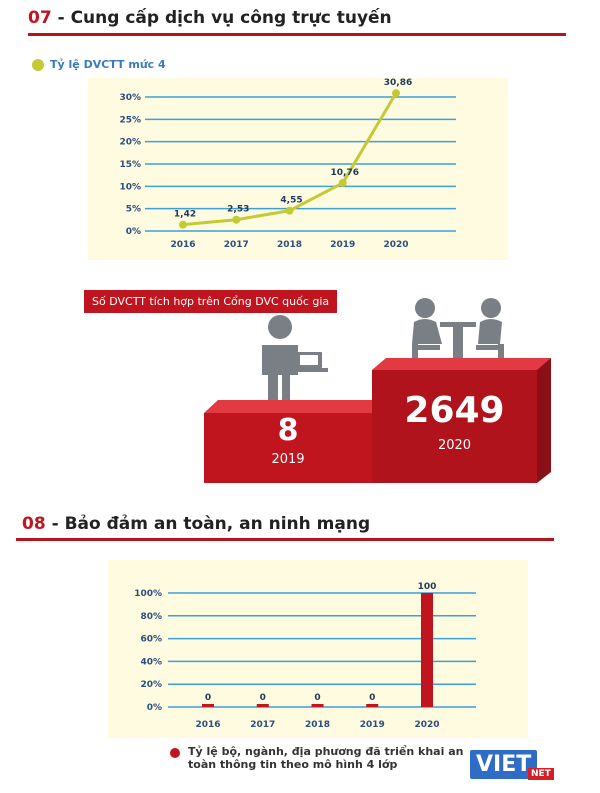  What do you see at coordinates (130, 165) in the screenshot?
I see `chart1-y-tick-label: 15%` at bounding box center [130, 165].